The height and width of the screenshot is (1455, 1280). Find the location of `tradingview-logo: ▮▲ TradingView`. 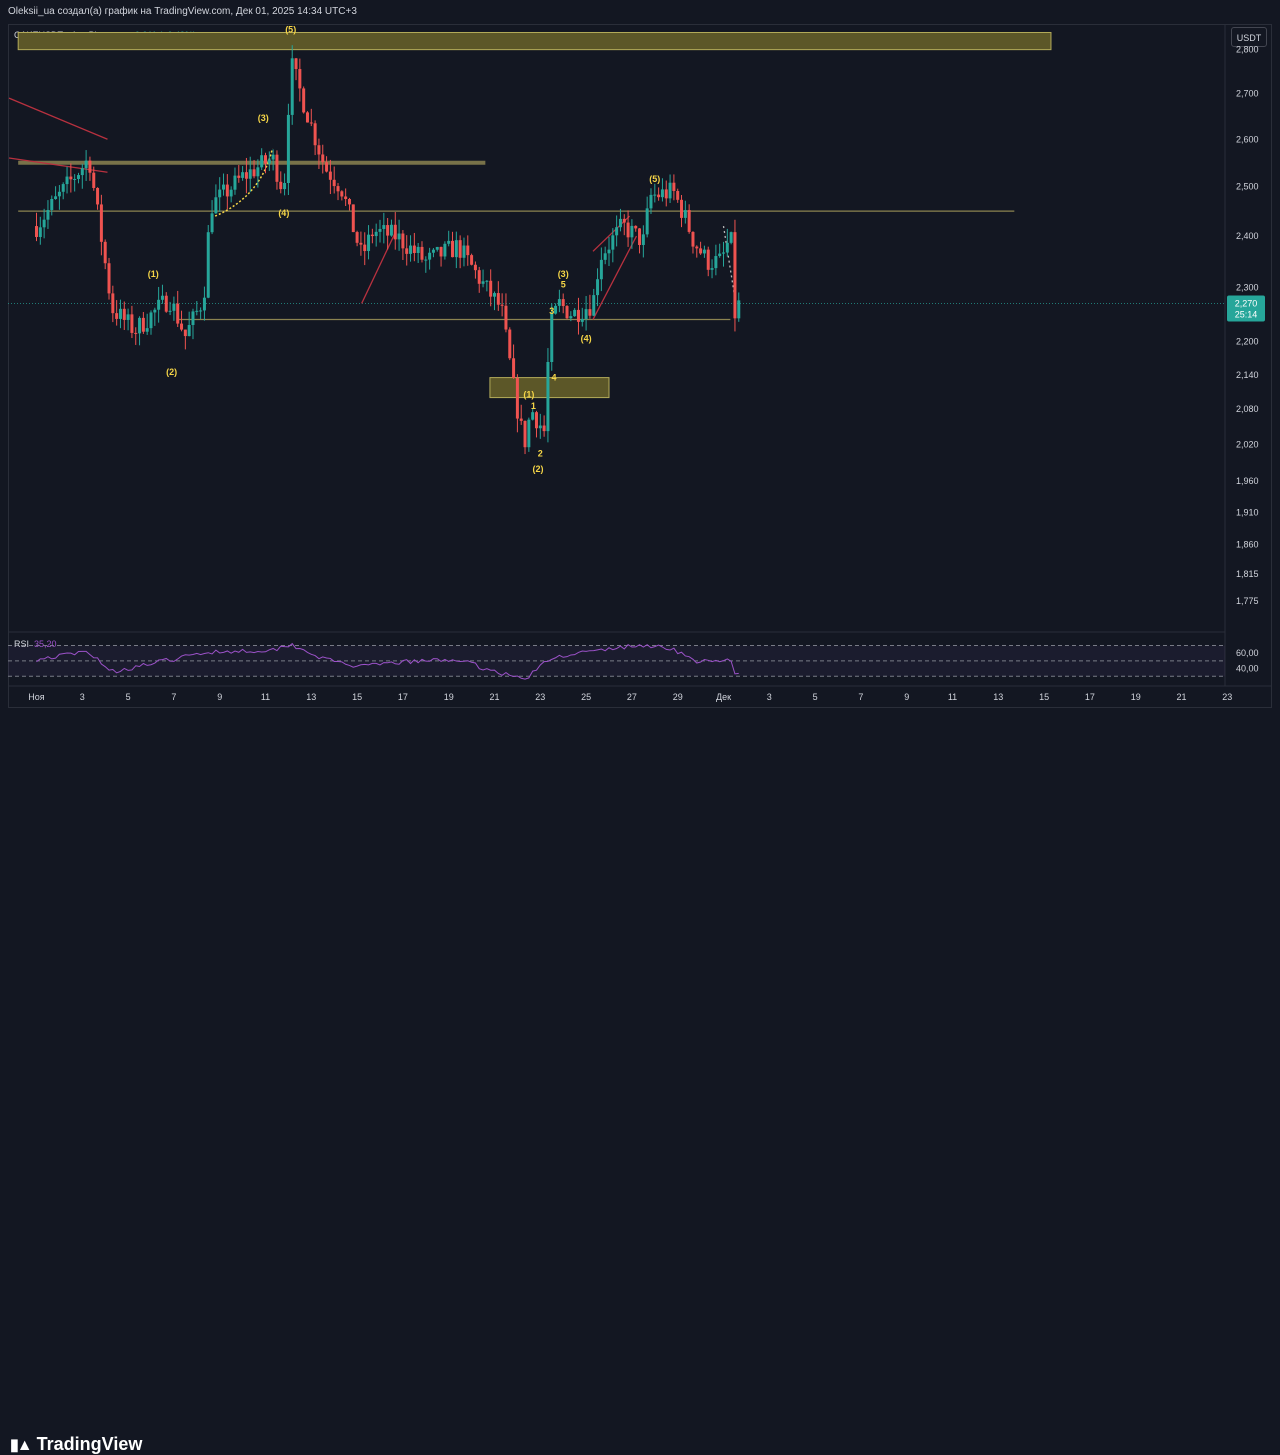

tradingview-logo: ▮▲ TradingView is located at coordinates (76, 1444).